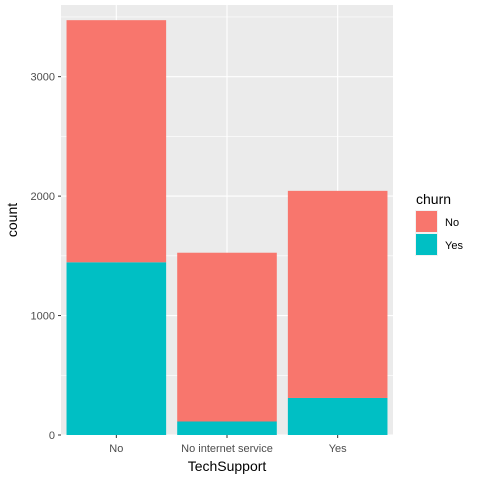  What do you see at coordinates (433, 199) in the screenshot?
I see `legend-title: churn` at bounding box center [433, 199].